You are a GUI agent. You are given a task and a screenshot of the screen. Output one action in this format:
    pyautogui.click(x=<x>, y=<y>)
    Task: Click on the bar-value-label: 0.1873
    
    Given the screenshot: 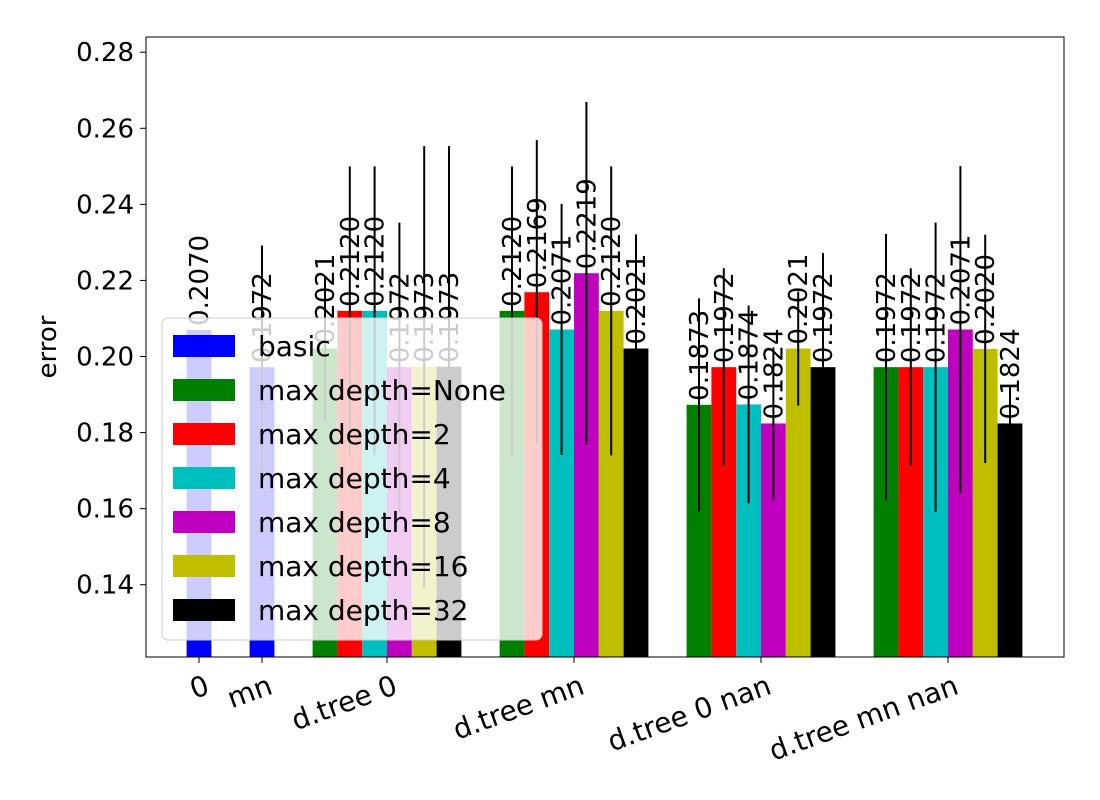 What is the action you would take?
    pyautogui.click(x=700, y=355)
    